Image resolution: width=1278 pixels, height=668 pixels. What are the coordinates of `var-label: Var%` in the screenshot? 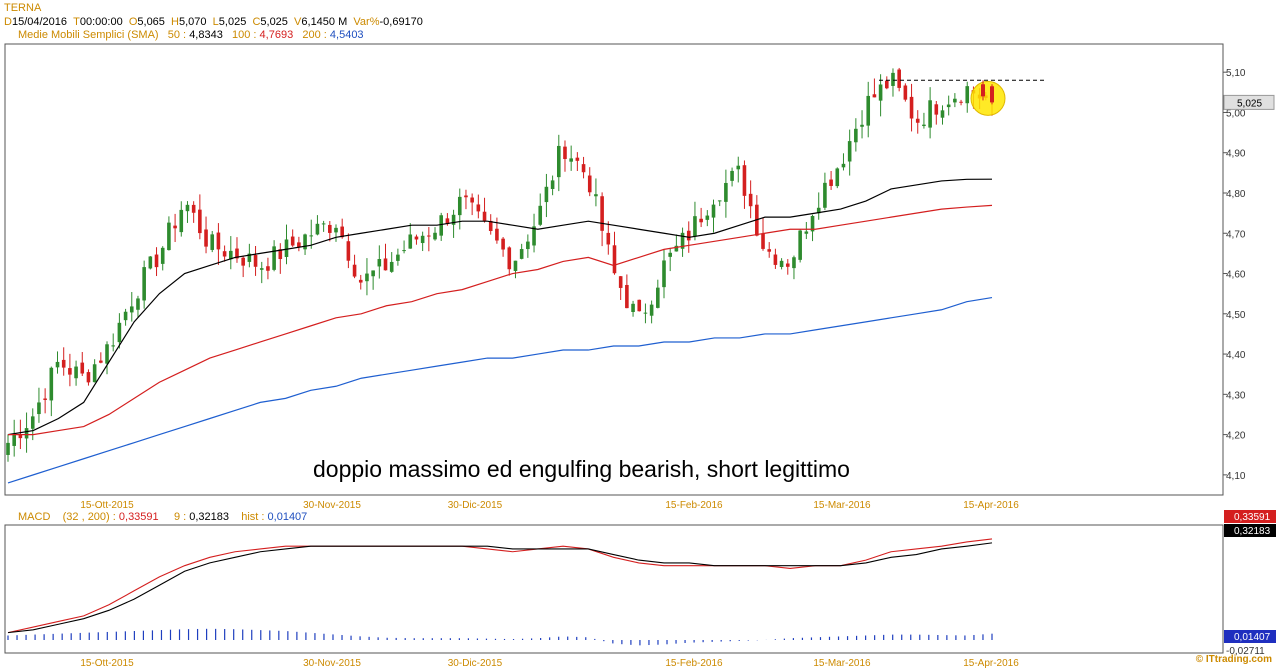 It's located at (366, 22).